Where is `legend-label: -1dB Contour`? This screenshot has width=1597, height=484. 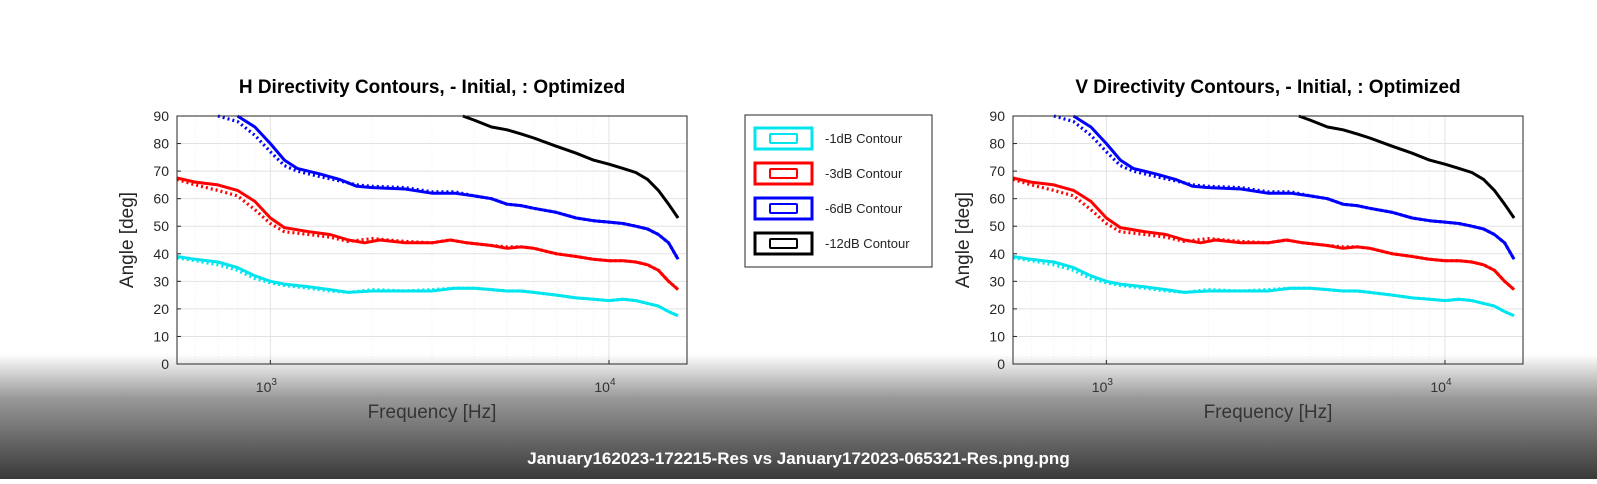
legend-label: -1dB Contour is located at coordinates (864, 138).